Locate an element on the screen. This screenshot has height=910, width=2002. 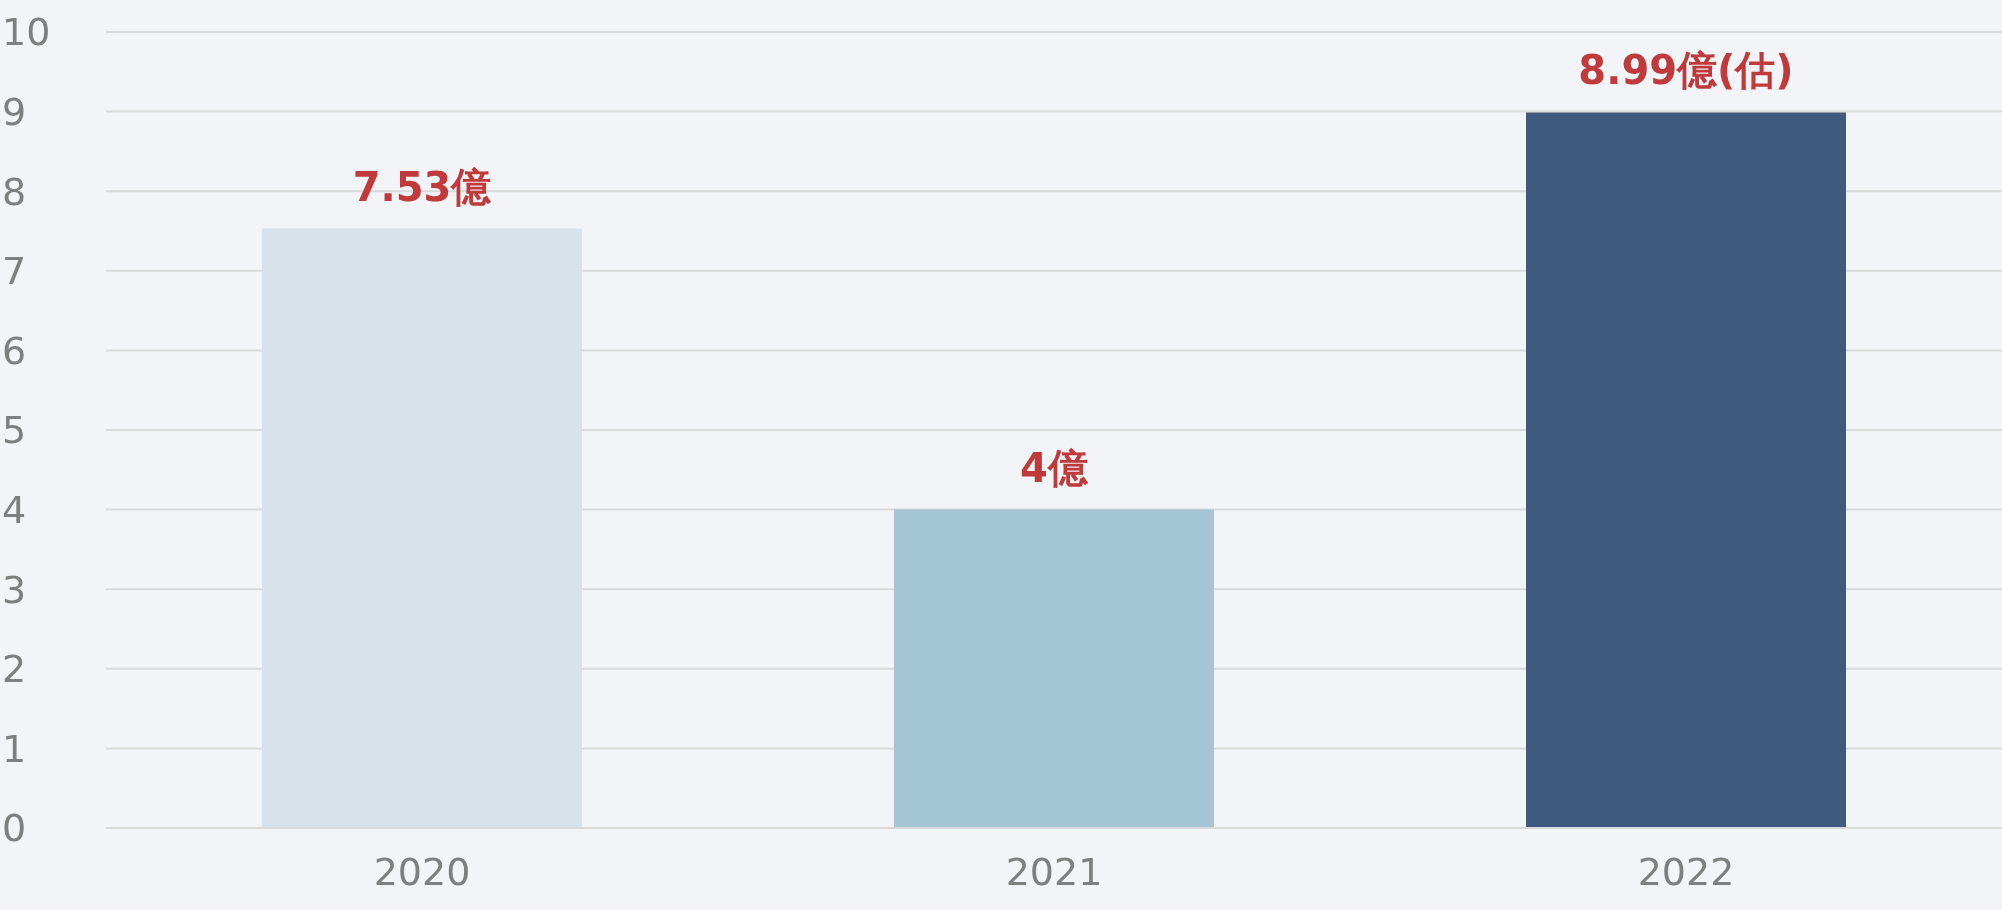
x-tick-label: 2020 is located at coordinates (422, 871).